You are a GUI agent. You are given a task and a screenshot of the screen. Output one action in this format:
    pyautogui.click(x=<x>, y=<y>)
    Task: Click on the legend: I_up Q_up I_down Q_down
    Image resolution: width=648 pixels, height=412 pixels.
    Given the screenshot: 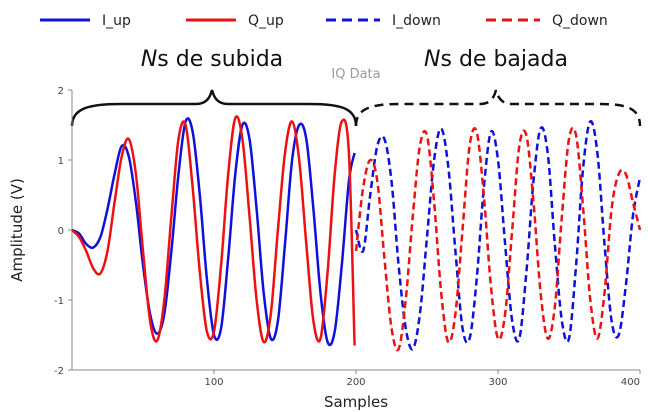 What is the action you would take?
    pyautogui.click(x=324, y=21)
    